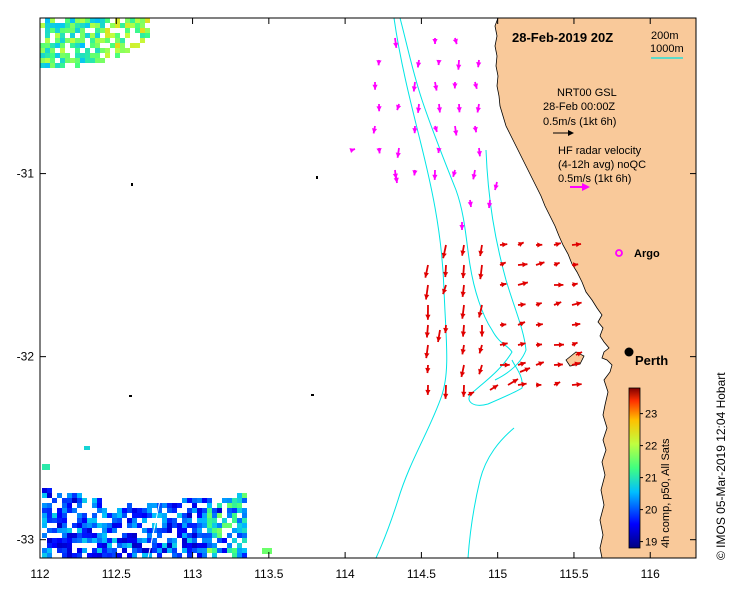 The image size is (739, 592). I want to click on argo-label: Argo, so click(647, 254).